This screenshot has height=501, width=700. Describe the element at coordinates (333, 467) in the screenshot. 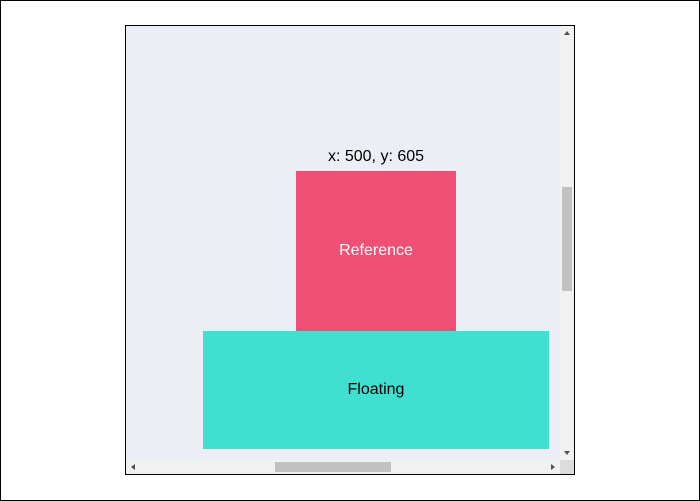

I see `horizontal-scrollbar-thumb` at that location.